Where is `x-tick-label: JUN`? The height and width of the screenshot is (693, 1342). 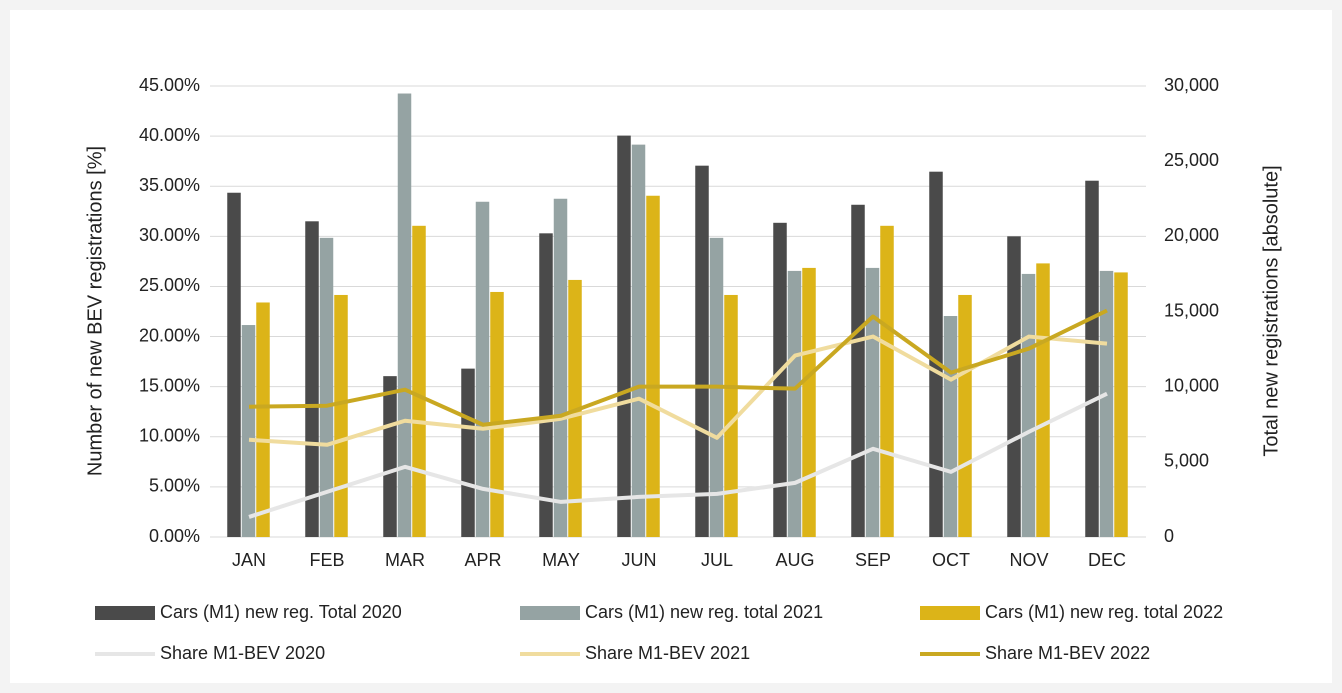
x-tick-label: JUN is located at coordinates (639, 560).